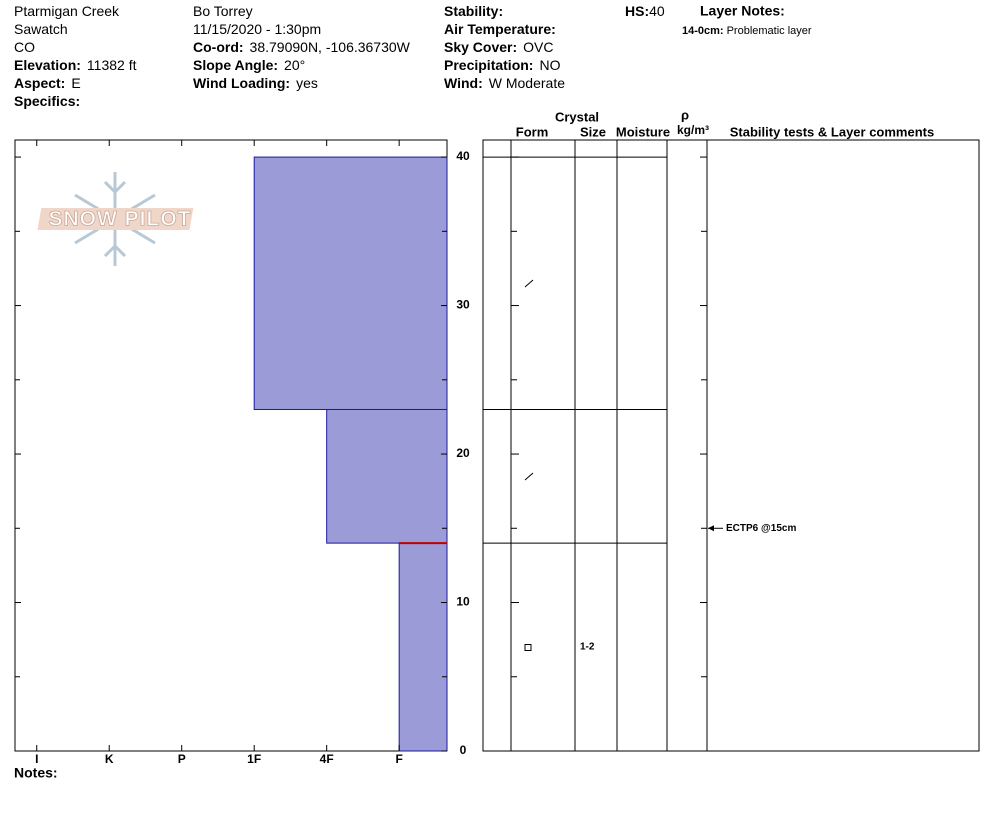 The image size is (994, 840). What do you see at coordinates (685, 114) in the screenshot?
I see `col-header: ρ` at bounding box center [685, 114].